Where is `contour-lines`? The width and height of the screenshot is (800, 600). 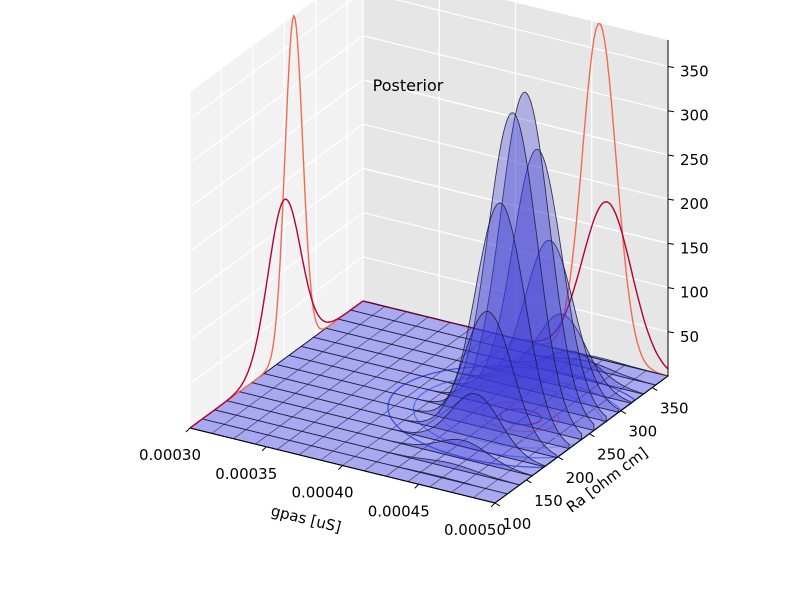 contour-lines is located at coordinates (511, 417).